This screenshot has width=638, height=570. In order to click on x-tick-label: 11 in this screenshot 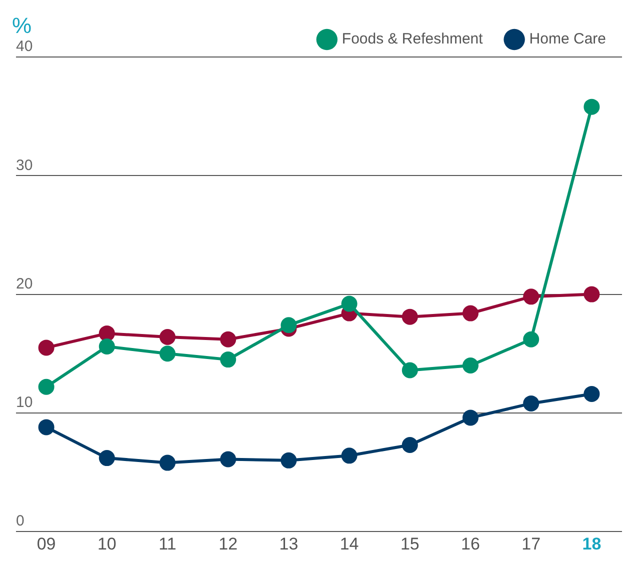, I will do `click(167, 544)`.